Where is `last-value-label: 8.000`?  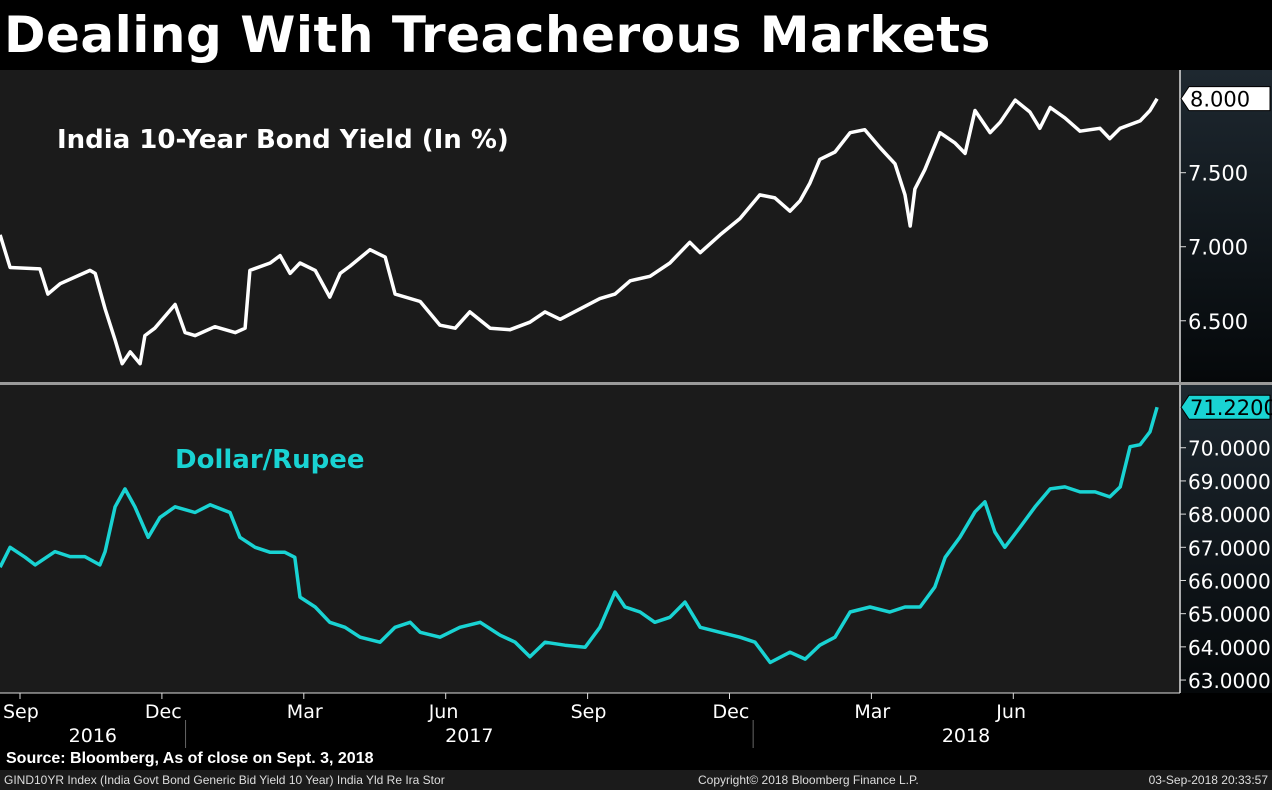
last-value-label: 8.000 is located at coordinates (1220, 100).